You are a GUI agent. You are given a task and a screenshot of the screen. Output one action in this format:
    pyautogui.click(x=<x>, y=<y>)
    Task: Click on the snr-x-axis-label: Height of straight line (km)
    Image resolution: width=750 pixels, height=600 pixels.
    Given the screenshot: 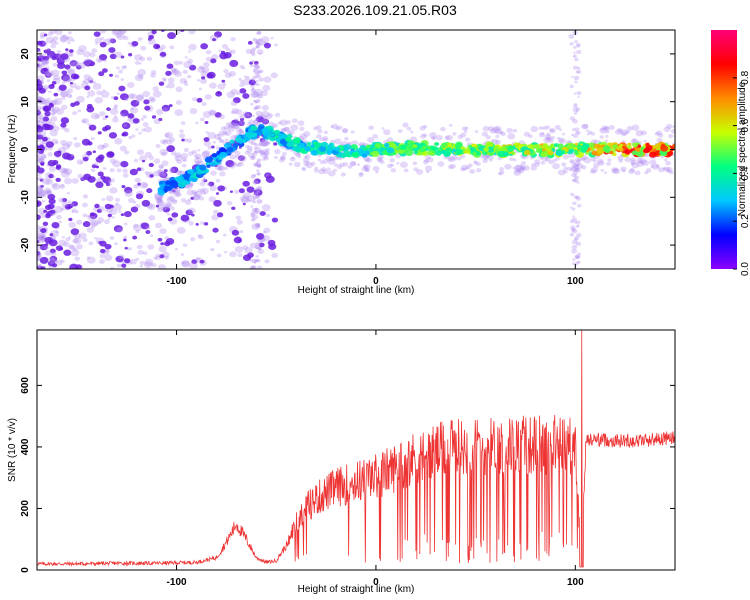 What is the action you would take?
    pyautogui.click(x=356, y=589)
    